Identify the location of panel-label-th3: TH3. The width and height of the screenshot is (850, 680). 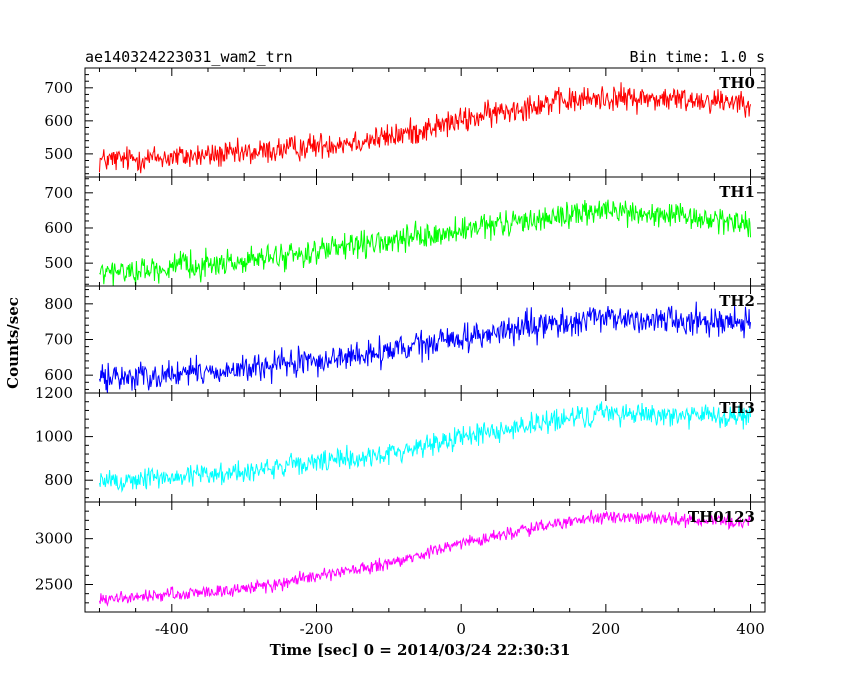
(737, 408).